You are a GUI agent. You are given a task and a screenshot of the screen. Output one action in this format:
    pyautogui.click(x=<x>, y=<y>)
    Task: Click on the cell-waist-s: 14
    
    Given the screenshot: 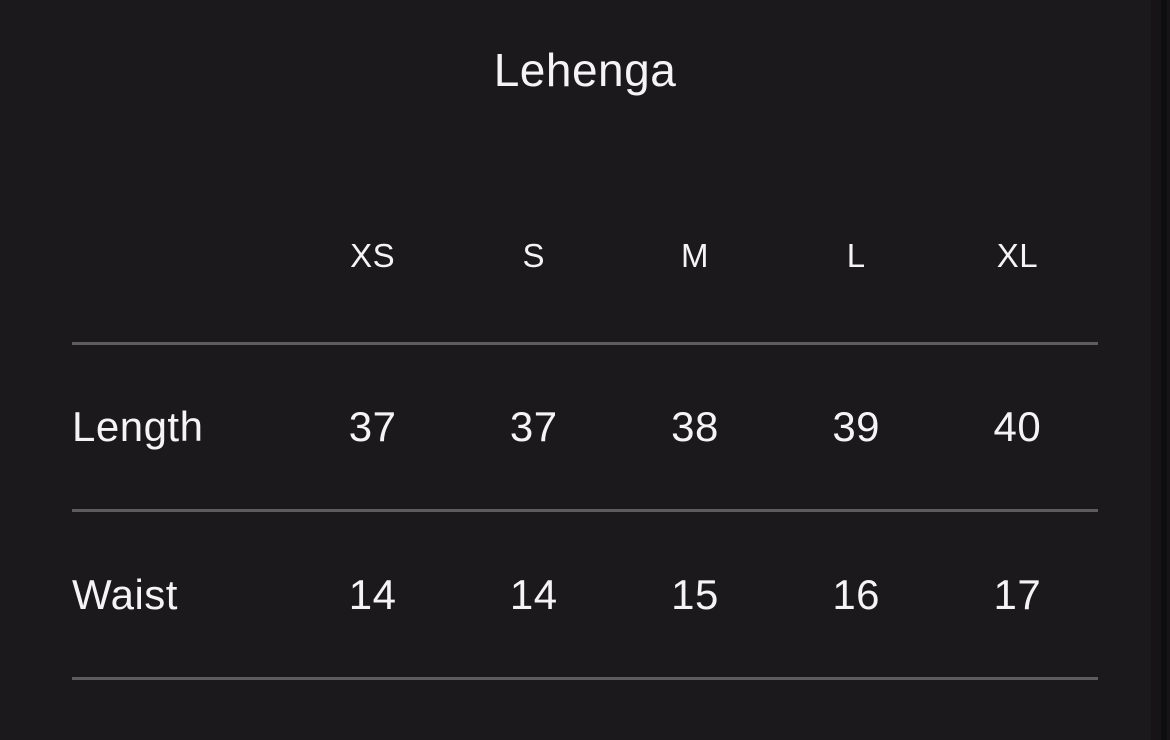 What is the action you would take?
    pyautogui.click(x=533, y=594)
    